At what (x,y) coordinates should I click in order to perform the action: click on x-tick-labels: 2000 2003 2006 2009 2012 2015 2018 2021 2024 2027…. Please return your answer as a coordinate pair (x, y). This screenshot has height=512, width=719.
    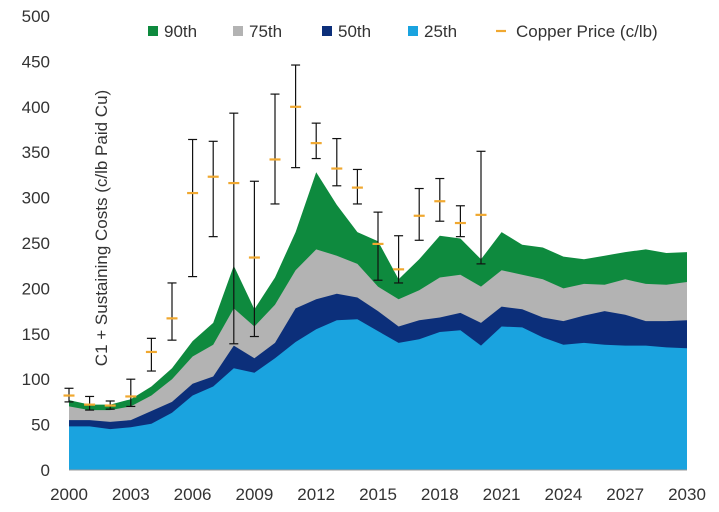
    Looking at the image, I should click on (378, 494).